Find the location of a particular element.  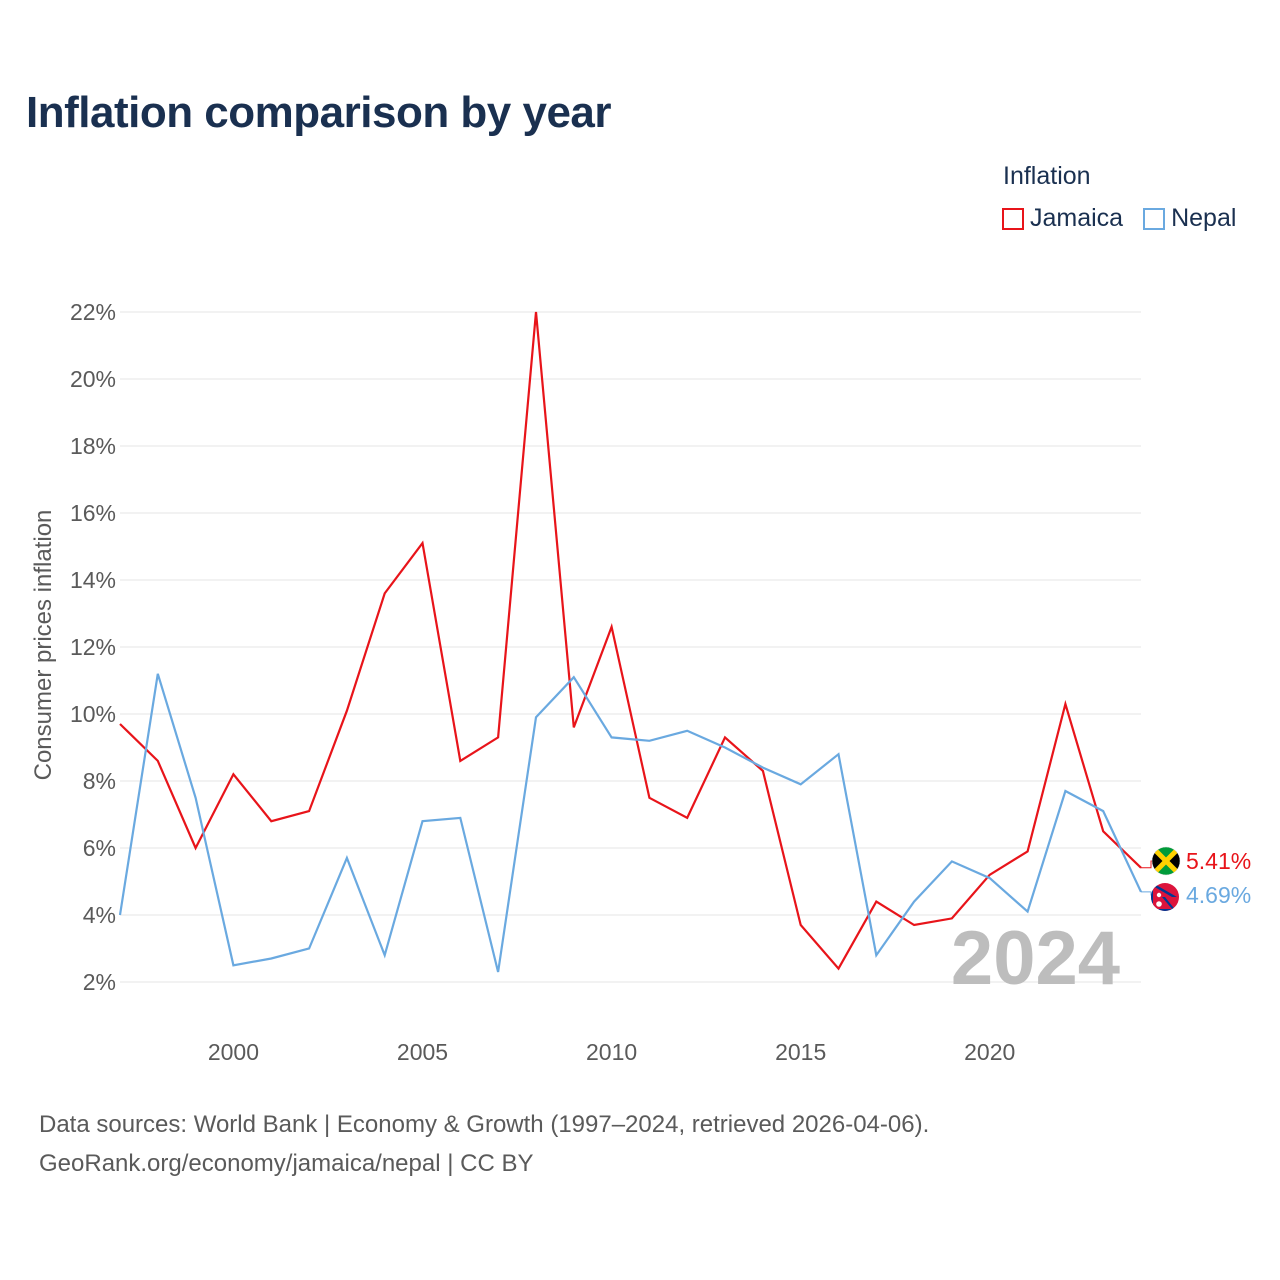

y-tick-label: 6% is located at coordinates (99, 848).